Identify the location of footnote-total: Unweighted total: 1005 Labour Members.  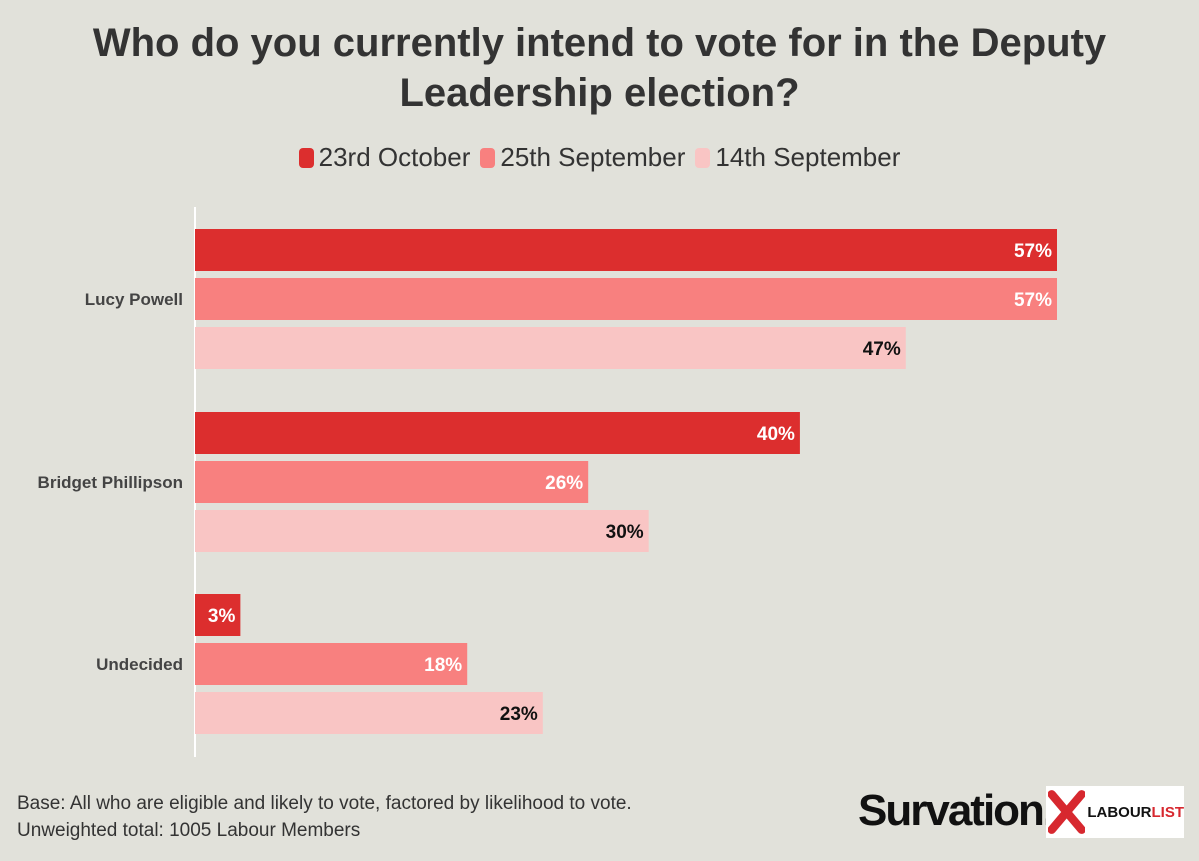
(189, 830).